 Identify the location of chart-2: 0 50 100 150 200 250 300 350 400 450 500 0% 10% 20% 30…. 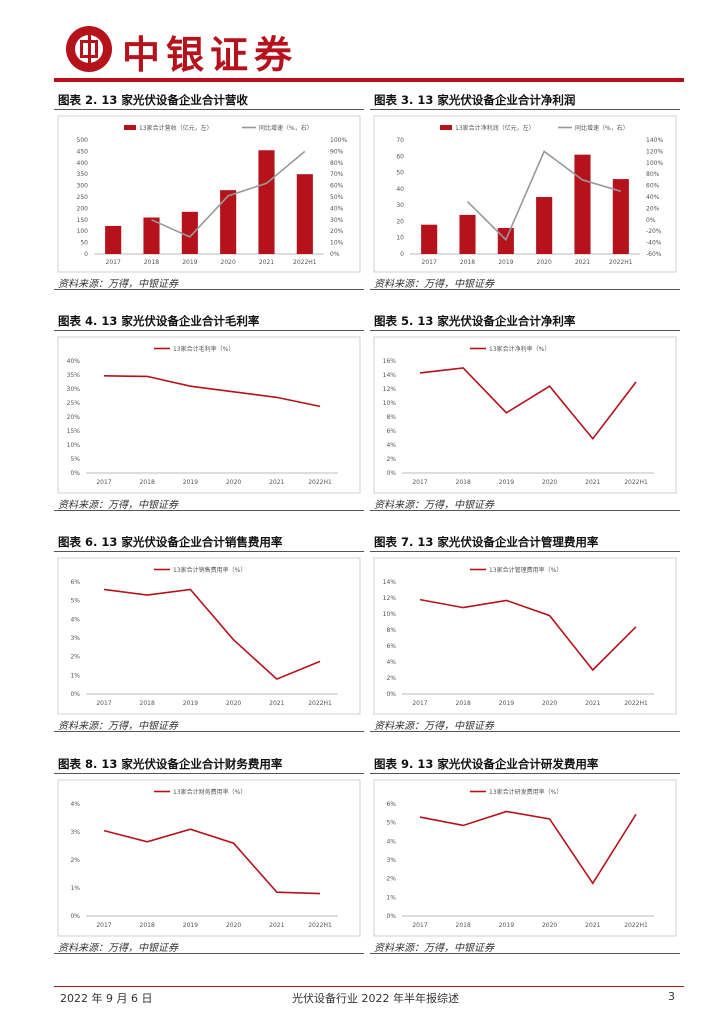
(209, 194).